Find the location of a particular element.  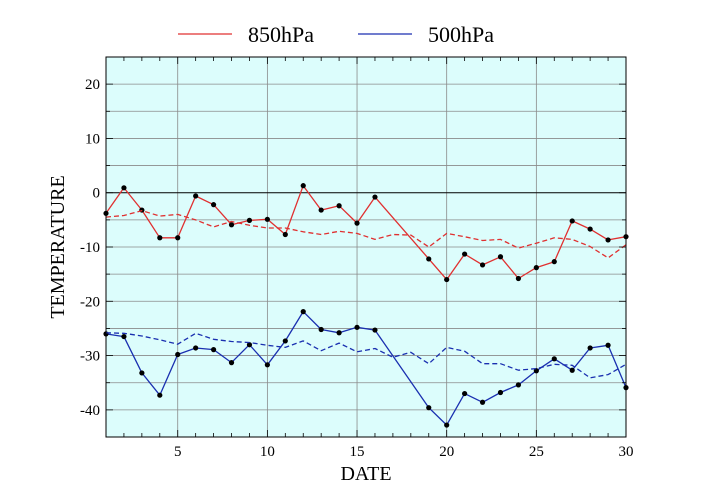

y-tick-label: 20 is located at coordinates (92, 85).